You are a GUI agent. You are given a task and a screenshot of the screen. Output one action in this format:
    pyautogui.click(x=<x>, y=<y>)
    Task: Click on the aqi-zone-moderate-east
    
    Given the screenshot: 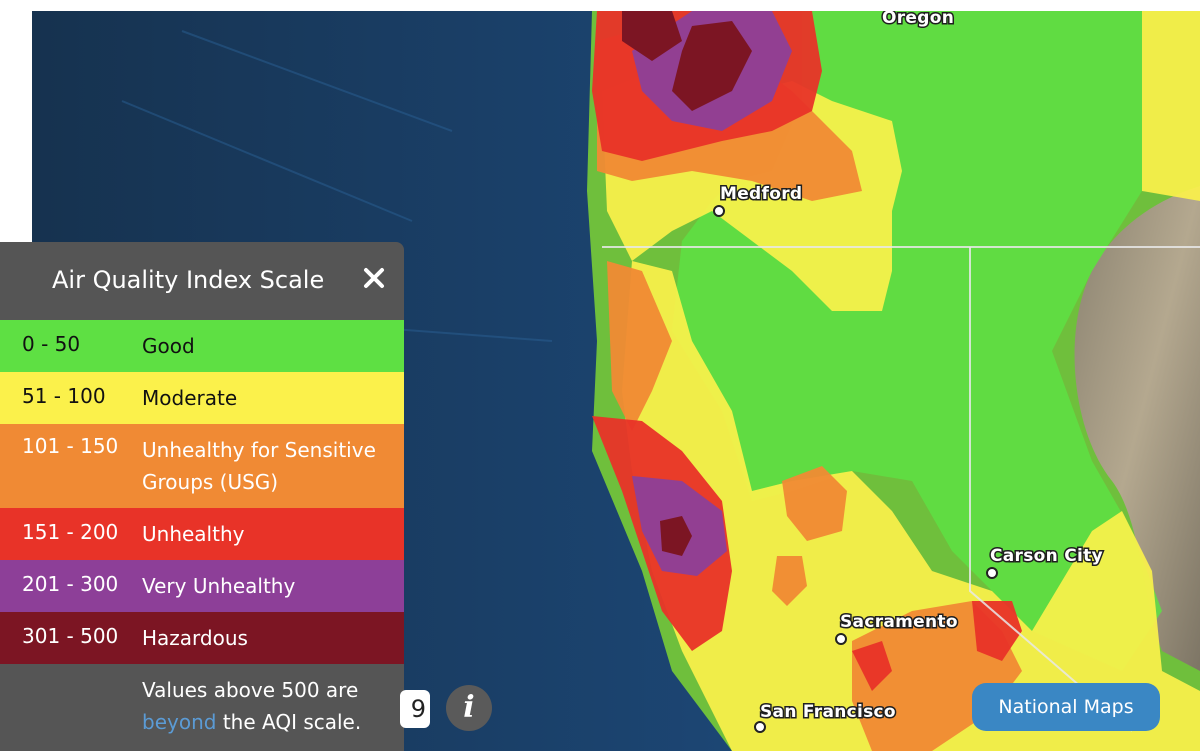 What is the action you would take?
    pyautogui.click(x=1171, y=106)
    